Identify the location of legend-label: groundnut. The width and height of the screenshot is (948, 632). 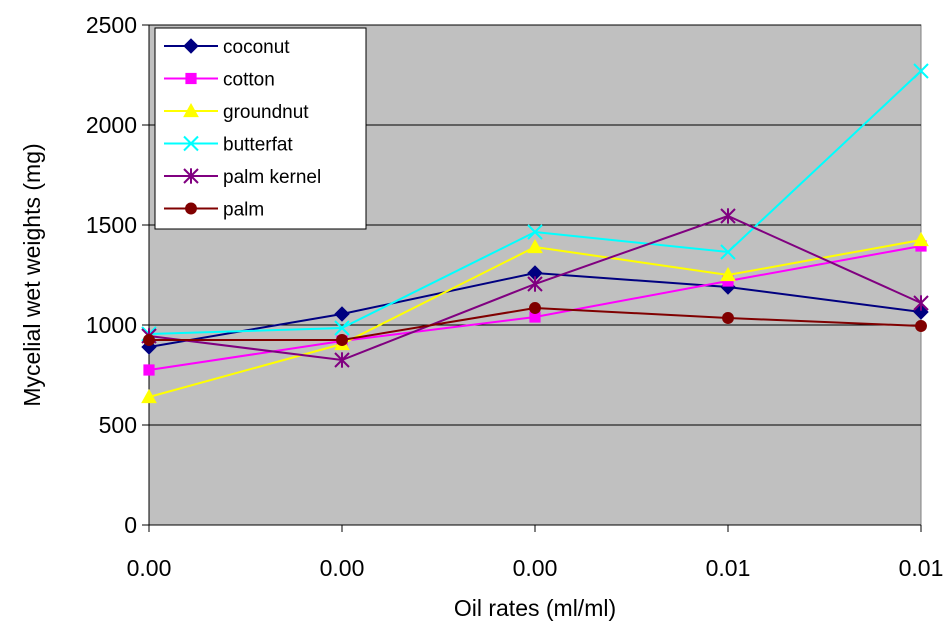
(266, 112).